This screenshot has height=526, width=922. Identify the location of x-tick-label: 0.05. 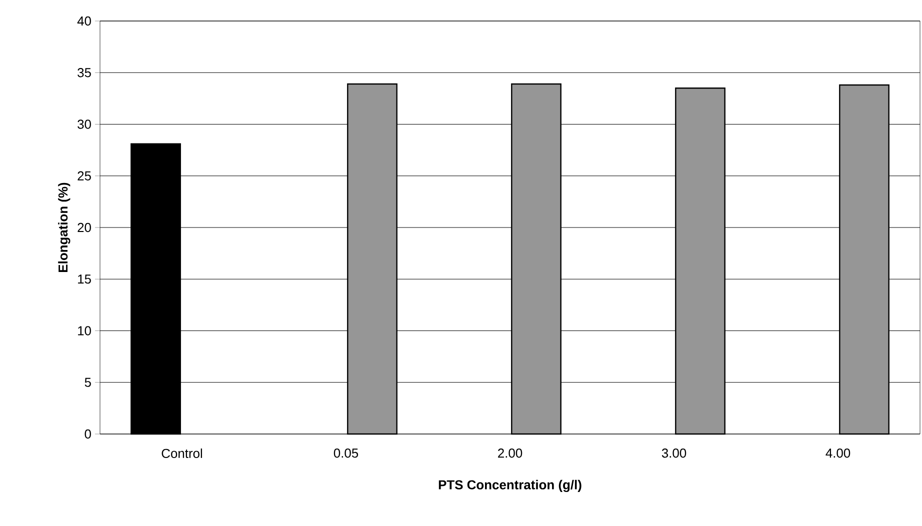
(346, 453).